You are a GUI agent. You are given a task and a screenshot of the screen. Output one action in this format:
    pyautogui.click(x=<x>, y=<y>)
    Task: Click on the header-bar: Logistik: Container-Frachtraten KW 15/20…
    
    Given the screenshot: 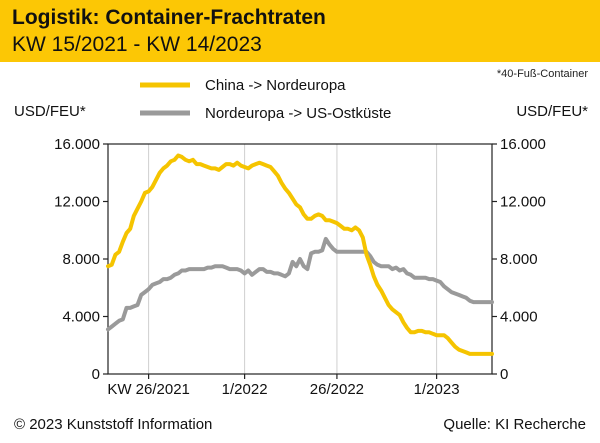 What is the action you would take?
    pyautogui.click(x=300, y=31)
    